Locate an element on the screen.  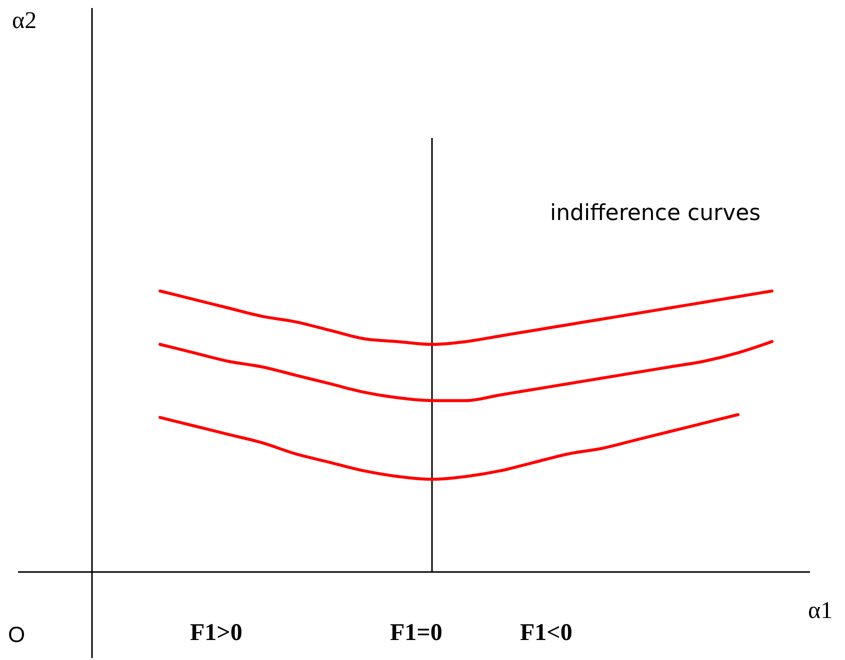
text: F1<0 is located at coordinates (546, 633).